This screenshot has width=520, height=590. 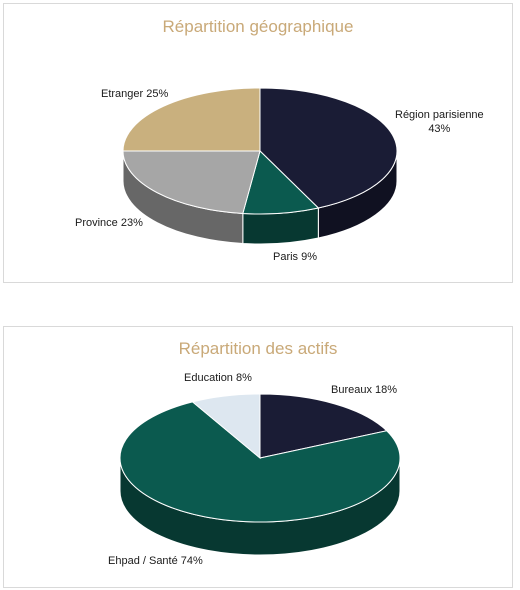 What do you see at coordinates (109, 223) in the screenshot?
I see `label-province: Province 23%` at bounding box center [109, 223].